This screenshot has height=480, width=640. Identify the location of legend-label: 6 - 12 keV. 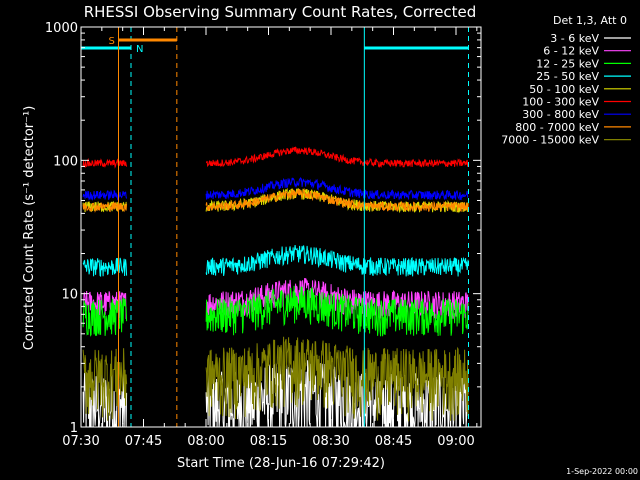
(571, 51).